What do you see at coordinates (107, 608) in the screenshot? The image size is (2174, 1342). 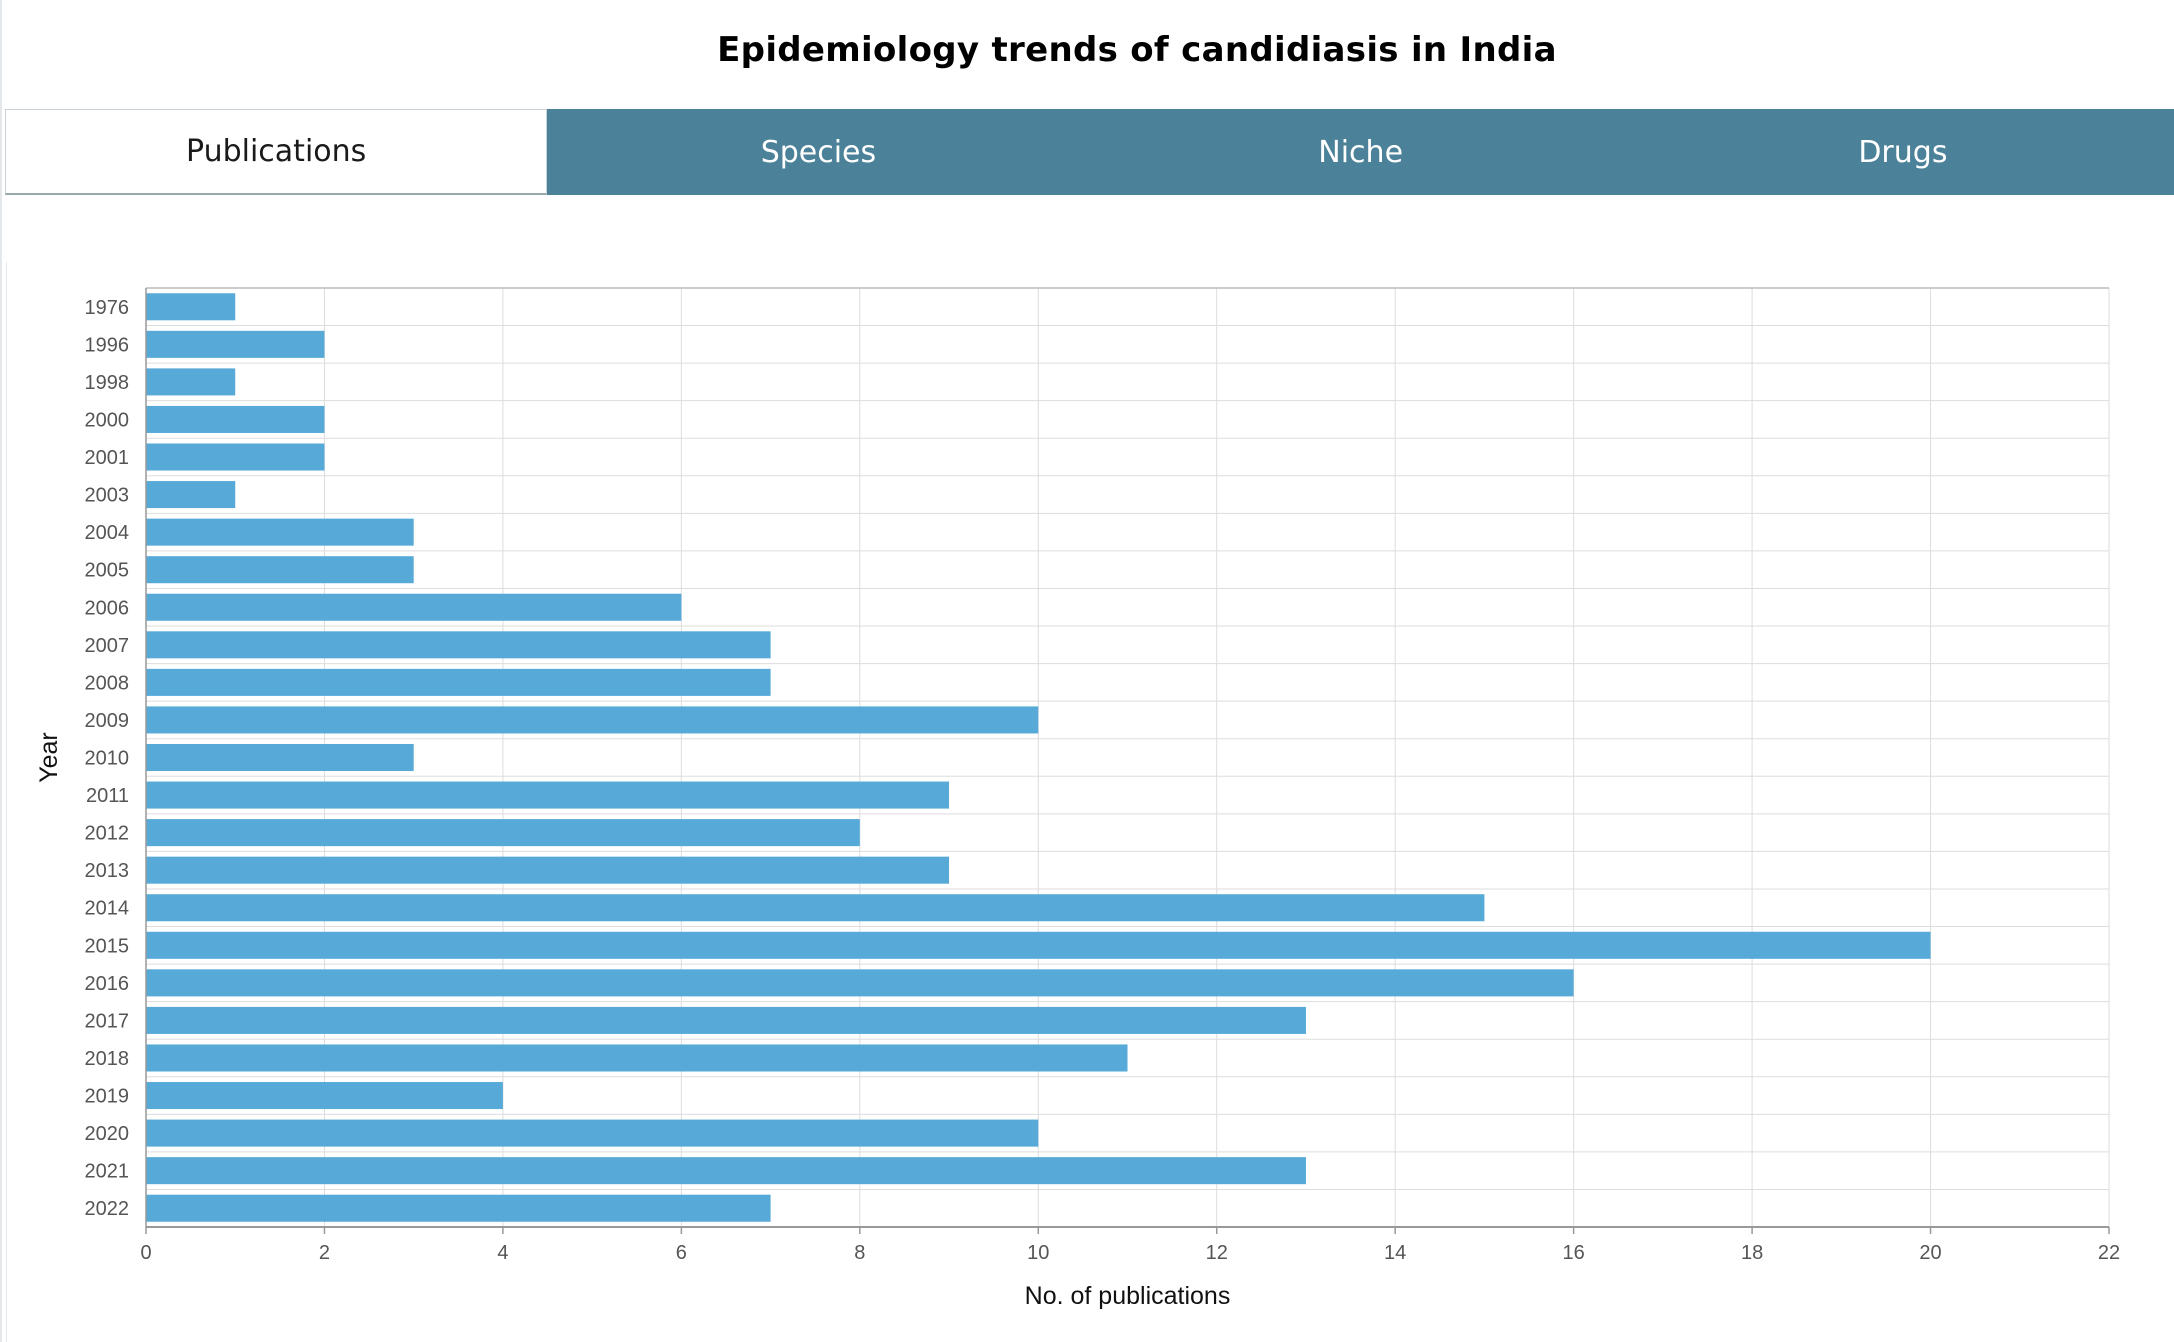 I see `y-tick-label: 2006` at bounding box center [107, 608].